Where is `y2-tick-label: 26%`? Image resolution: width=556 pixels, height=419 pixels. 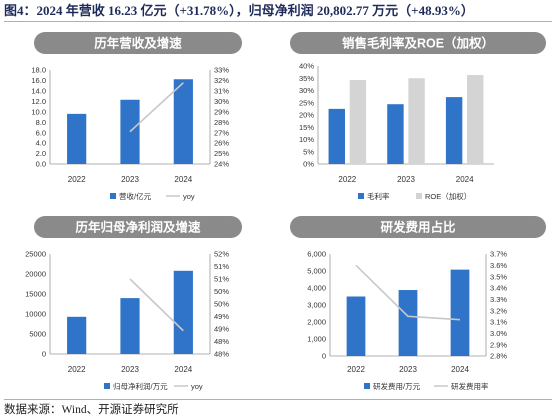
y2-tick-label: 26% is located at coordinates (221, 143).